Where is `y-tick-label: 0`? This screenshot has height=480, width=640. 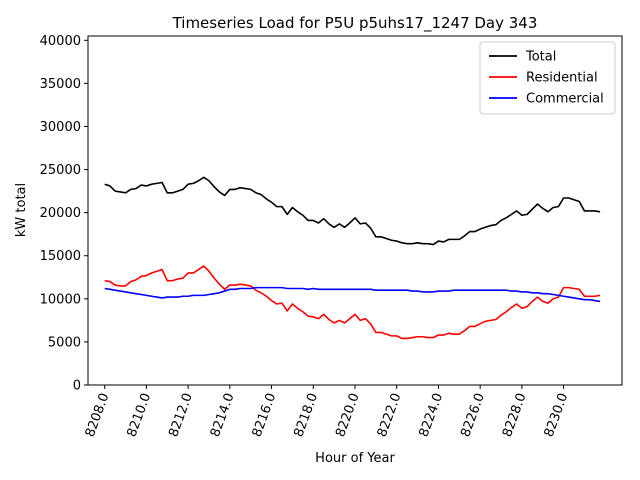
y-tick-label: 0 is located at coordinates (77, 386).